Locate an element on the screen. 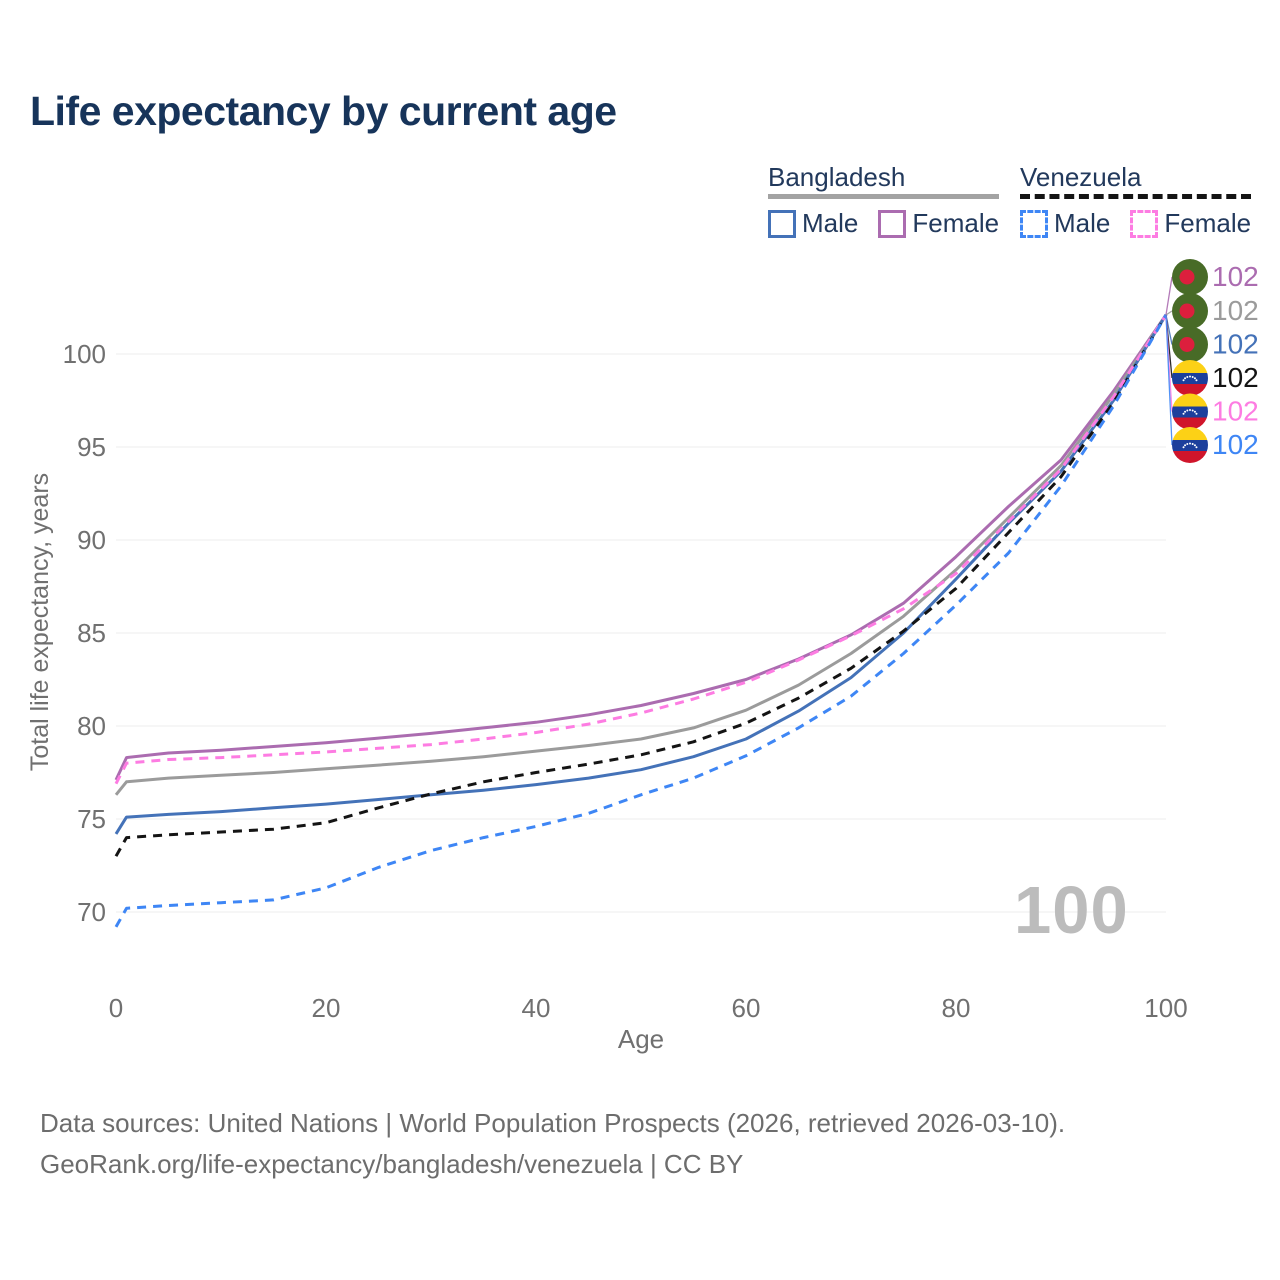 The height and width of the screenshot is (1280, 1280). x-tick-label: 100 is located at coordinates (1165, 1008).